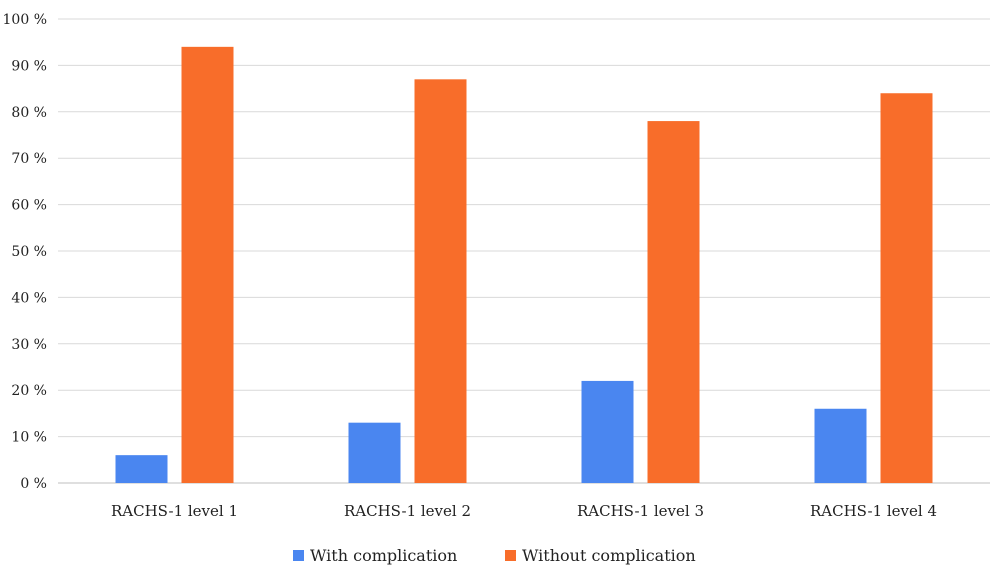 The height and width of the screenshot is (585, 1000). Describe the element at coordinates (33, 484) in the screenshot. I see `y-tick-label: 0 %` at that location.